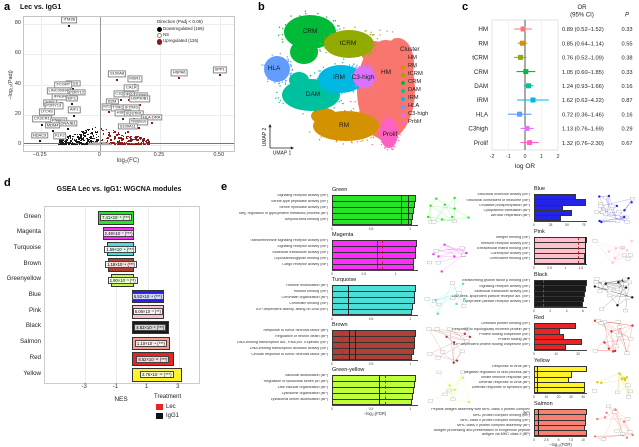  Describe the element at coordinates (423, 67) in the screenshot. I see `umap-legend-item: RM` at that location.